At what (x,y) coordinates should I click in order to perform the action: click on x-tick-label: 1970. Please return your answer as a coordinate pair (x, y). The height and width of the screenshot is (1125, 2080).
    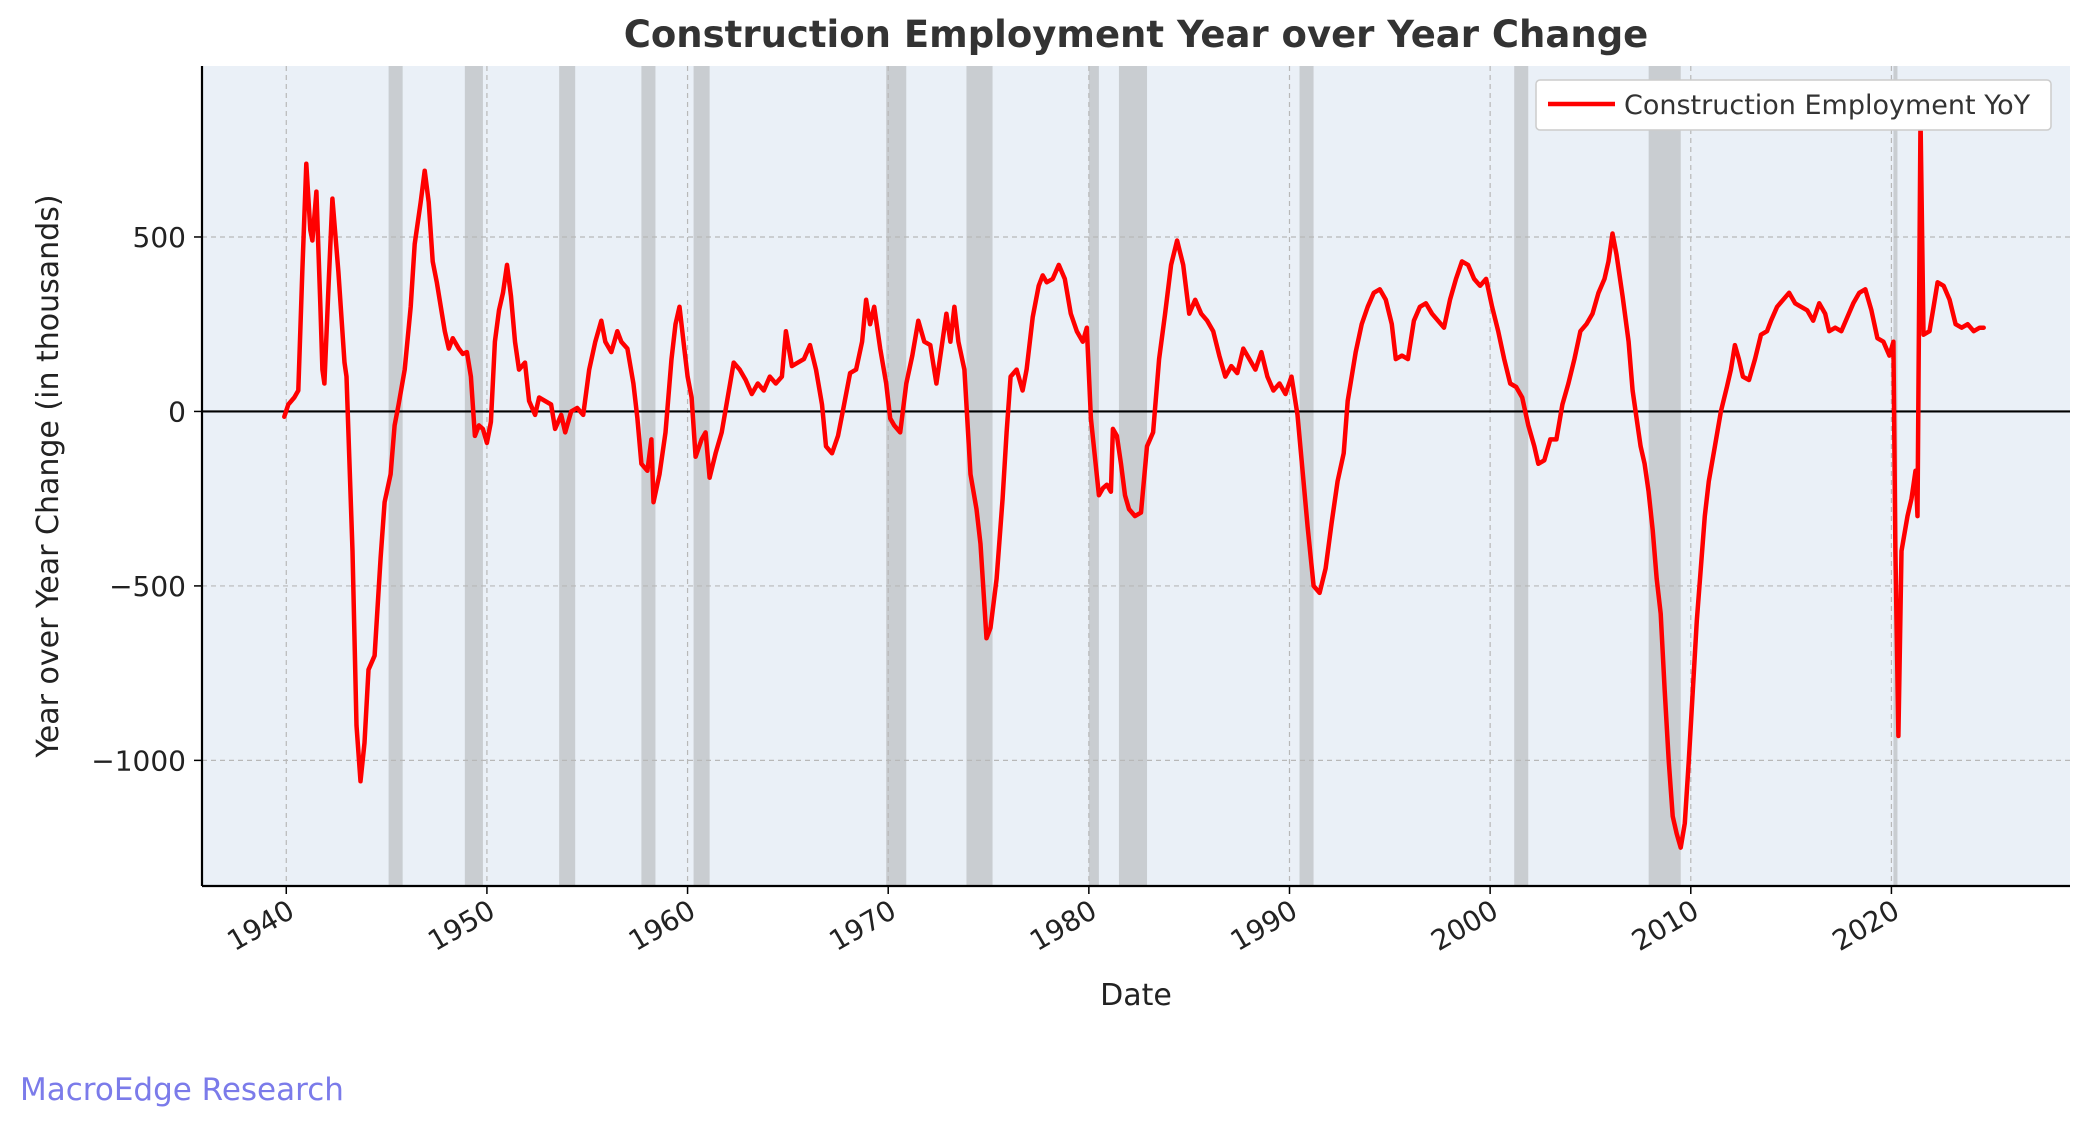
    Looking at the image, I should click on (862, 925).